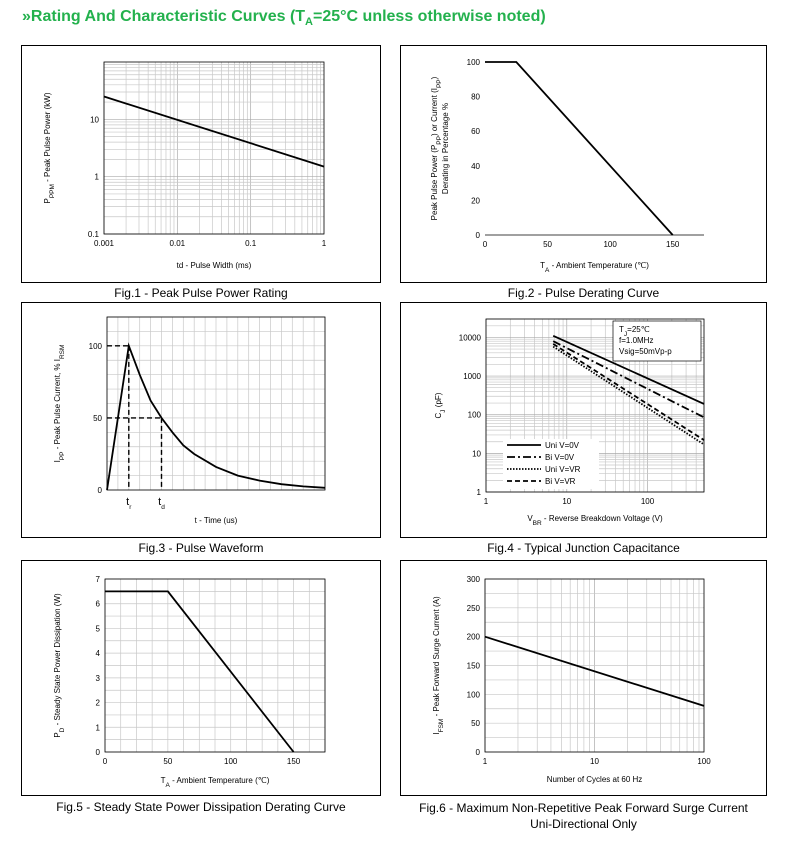 This screenshot has height=854, width=790. What do you see at coordinates (214, 265) in the screenshot?
I see `x-axis-label: td - Pulse Width (ms)` at bounding box center [214, 265].